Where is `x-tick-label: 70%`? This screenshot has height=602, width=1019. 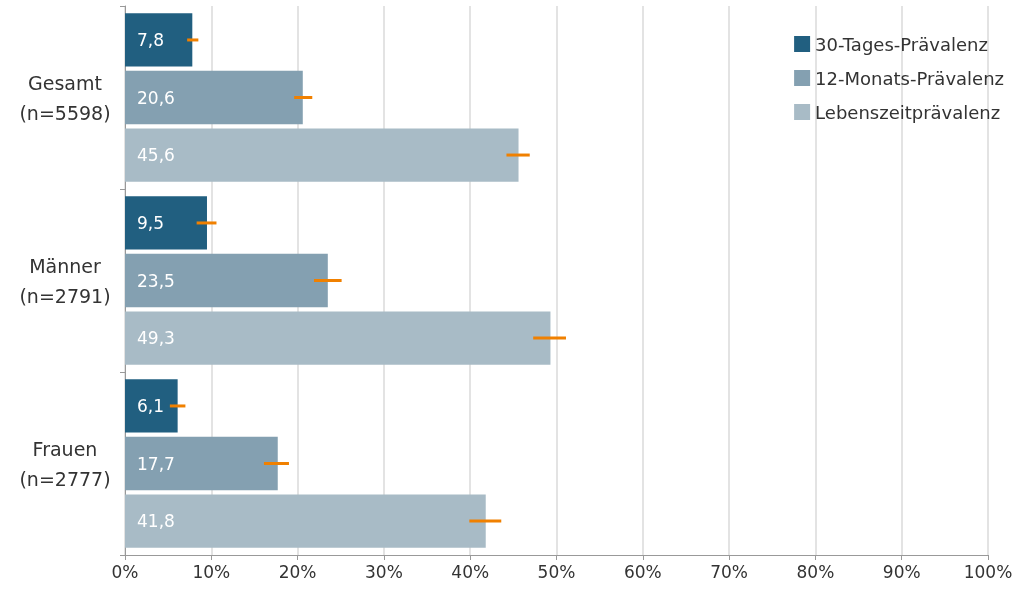 x-tick-label: 70% is located at coordinates (729, 571).